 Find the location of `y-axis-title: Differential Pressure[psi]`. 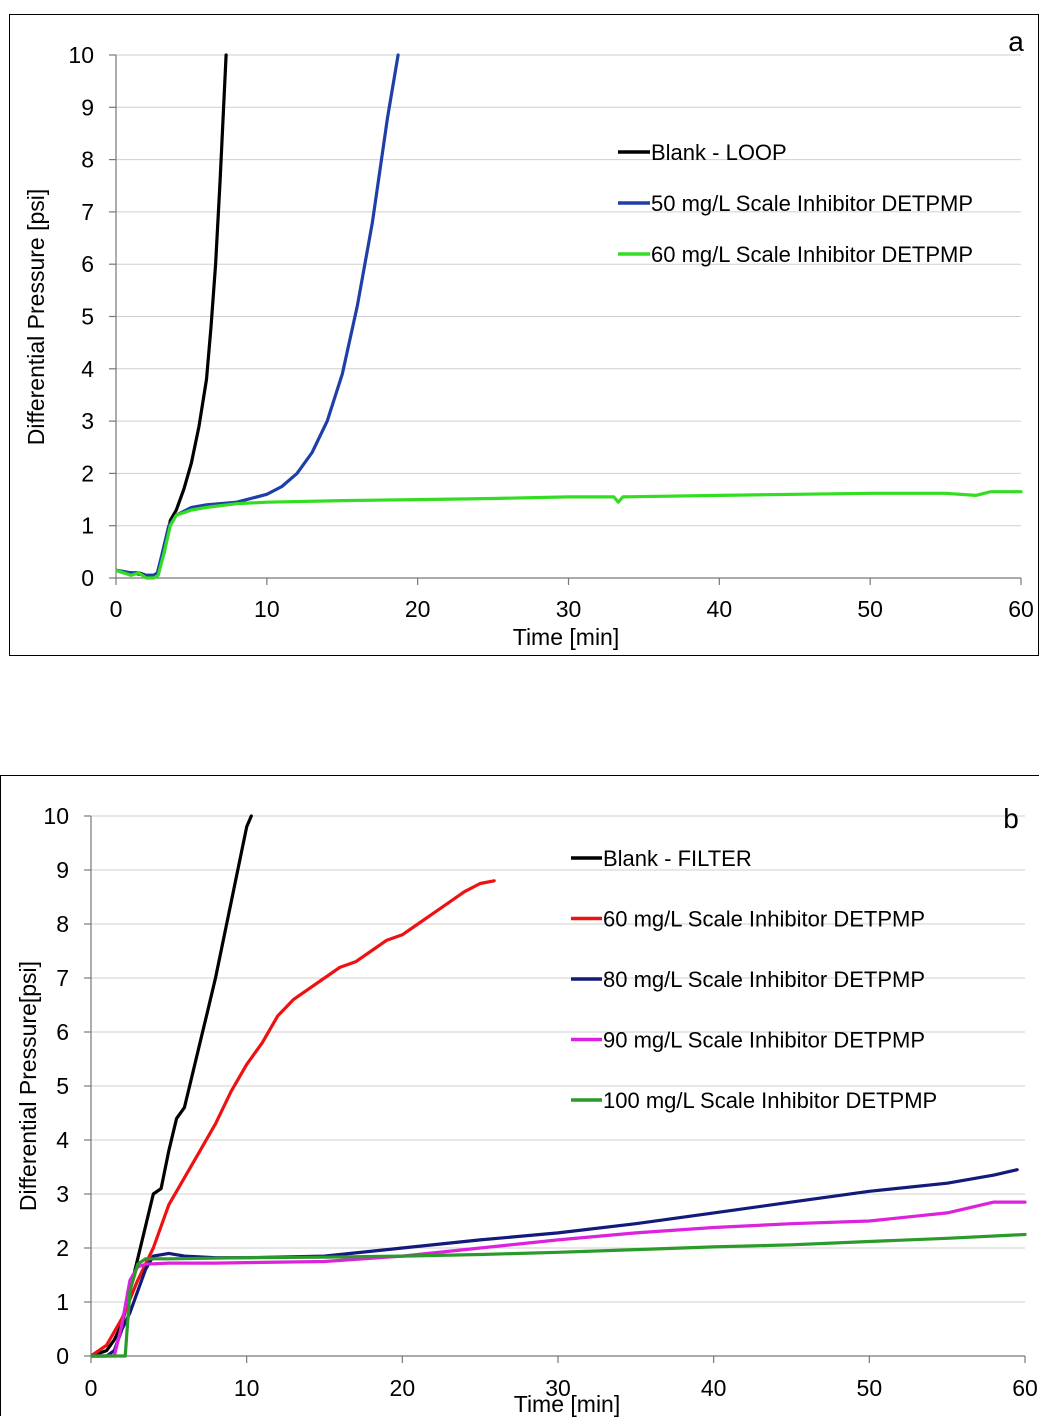

y-axis-title: Differential Pressure[psi] is located at coordinates (28, 1086).